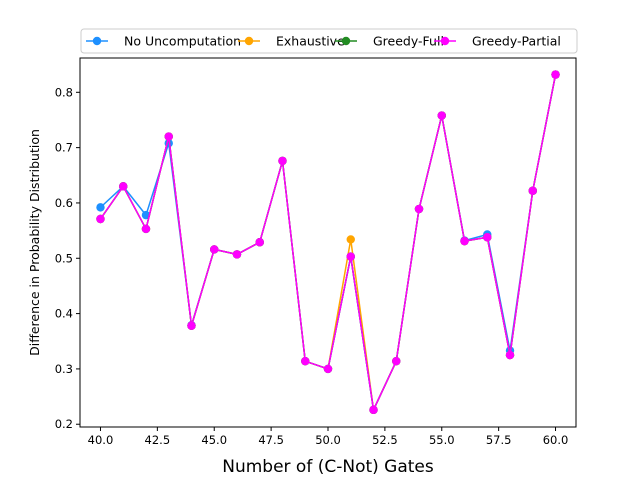 This screenshot has width=640, height=484. I want to click on x-tick-label: 45.0, so click(214, 440).